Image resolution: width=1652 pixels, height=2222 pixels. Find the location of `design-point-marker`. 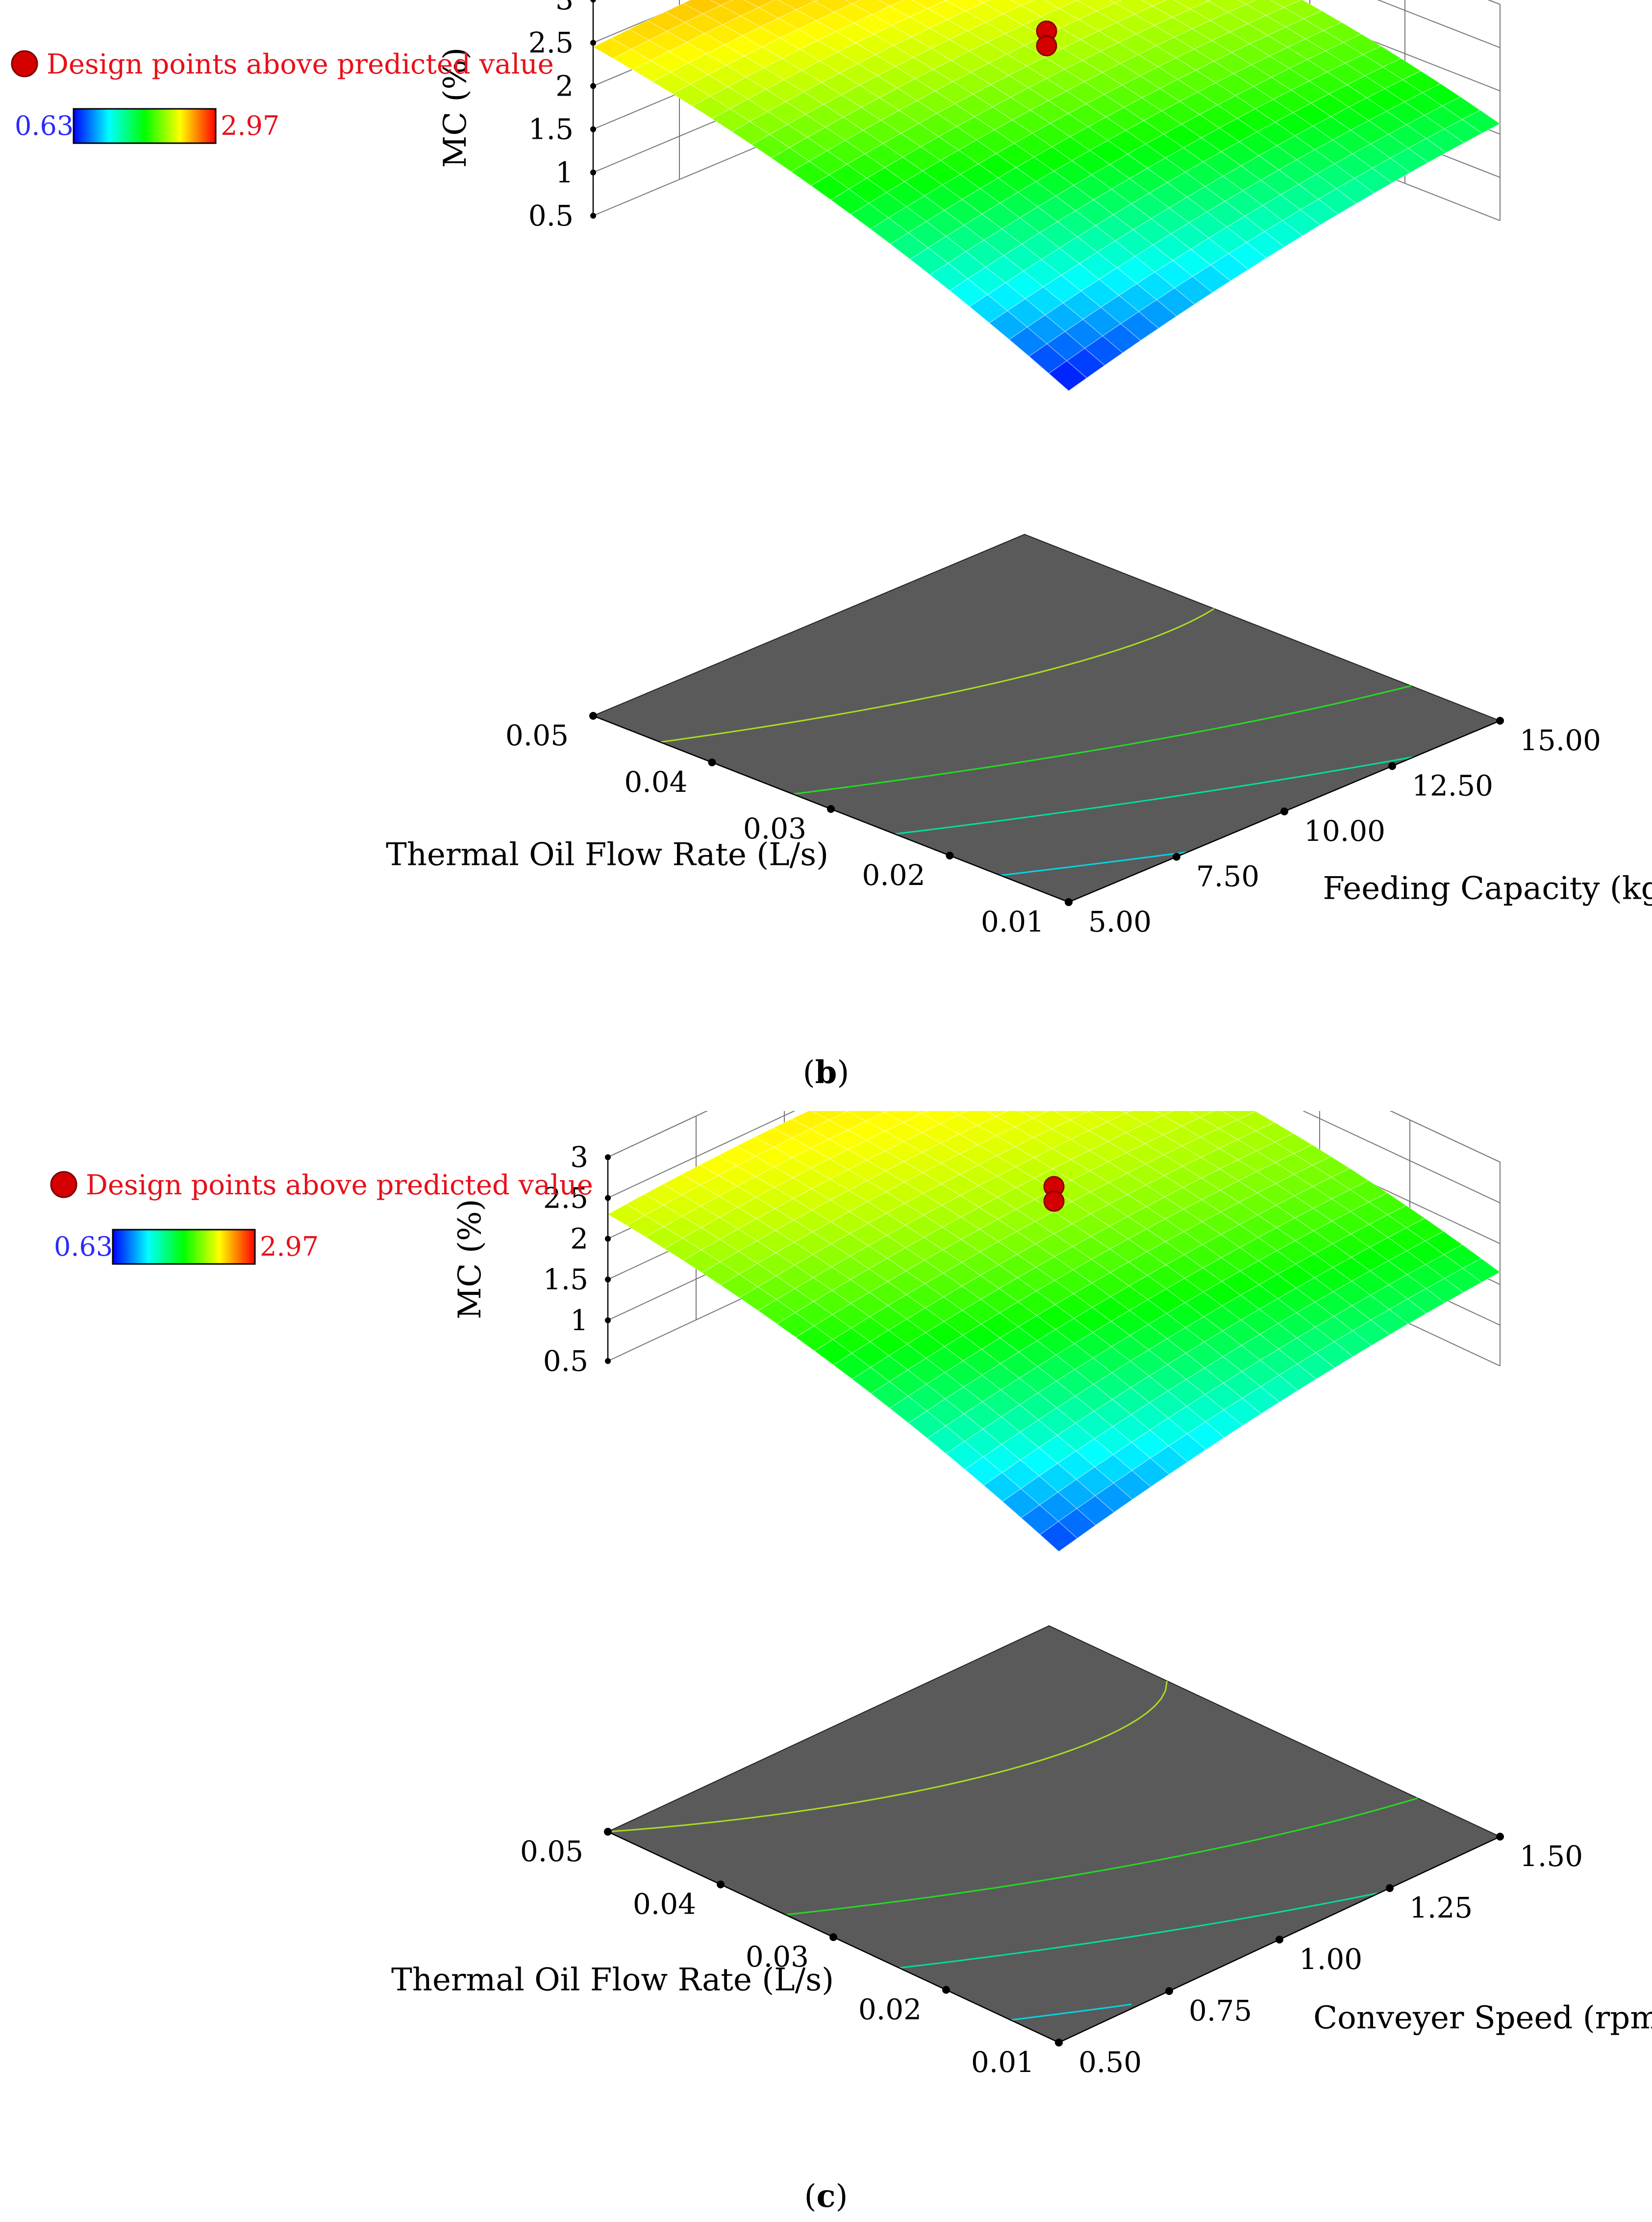

design-point-marker is located at coordinates (1054, 1201).